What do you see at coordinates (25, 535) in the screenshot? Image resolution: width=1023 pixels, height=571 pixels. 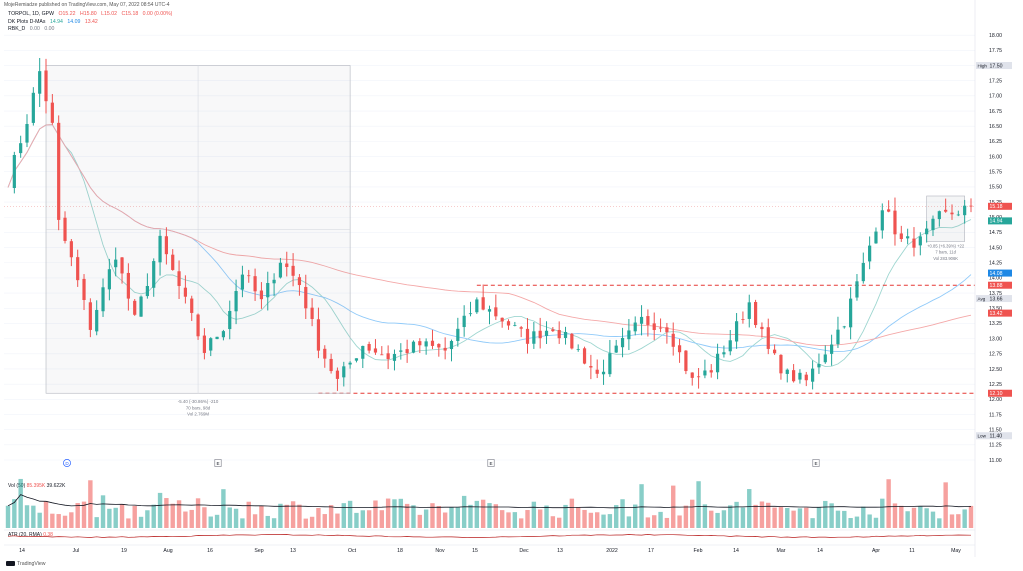 I see `atr-label-text: ATR (20, RMA)` at bounding box center [25, 535].